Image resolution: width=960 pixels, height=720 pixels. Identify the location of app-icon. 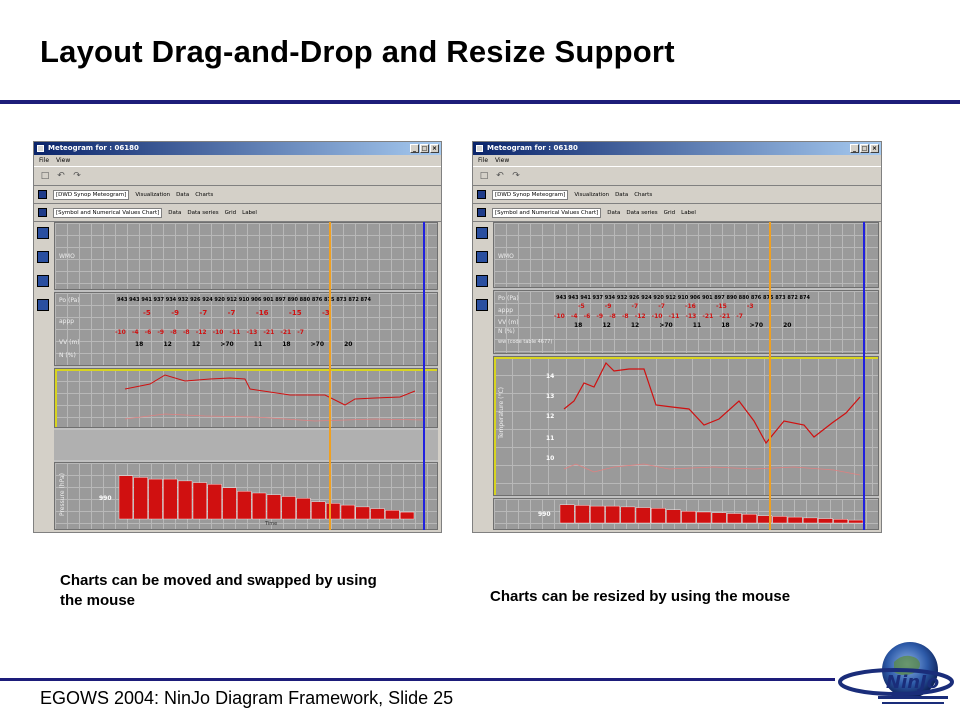
(479, 148).